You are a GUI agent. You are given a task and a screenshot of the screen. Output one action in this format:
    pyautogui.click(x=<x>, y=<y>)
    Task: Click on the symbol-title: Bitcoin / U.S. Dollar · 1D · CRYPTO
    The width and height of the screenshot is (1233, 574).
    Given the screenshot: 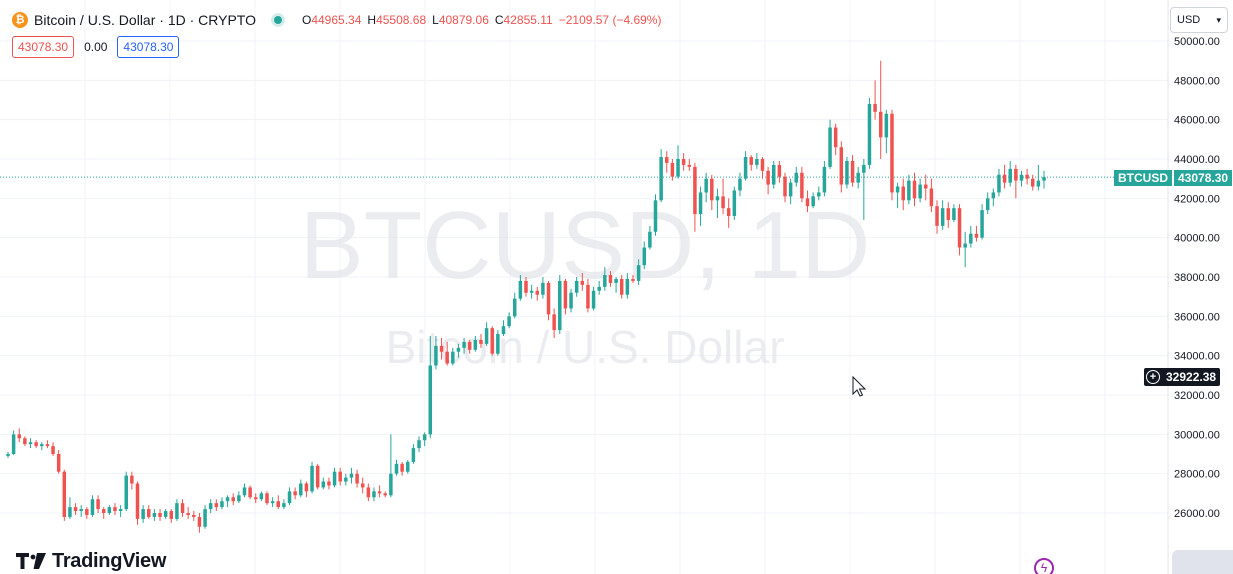 What is the action you would take?
    pyautogui.click(x=145, y=20)
    